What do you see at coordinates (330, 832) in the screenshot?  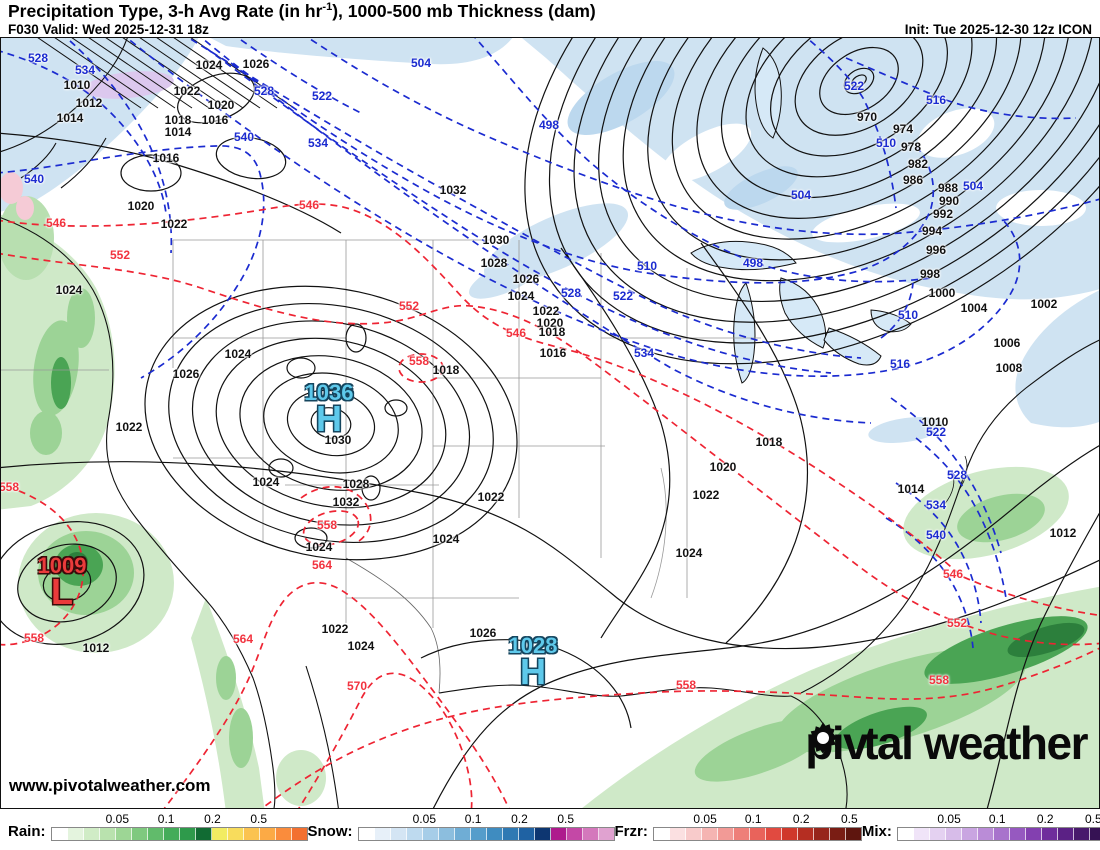 I see `legend-label: Snow:` at bounding box center [330, 832].